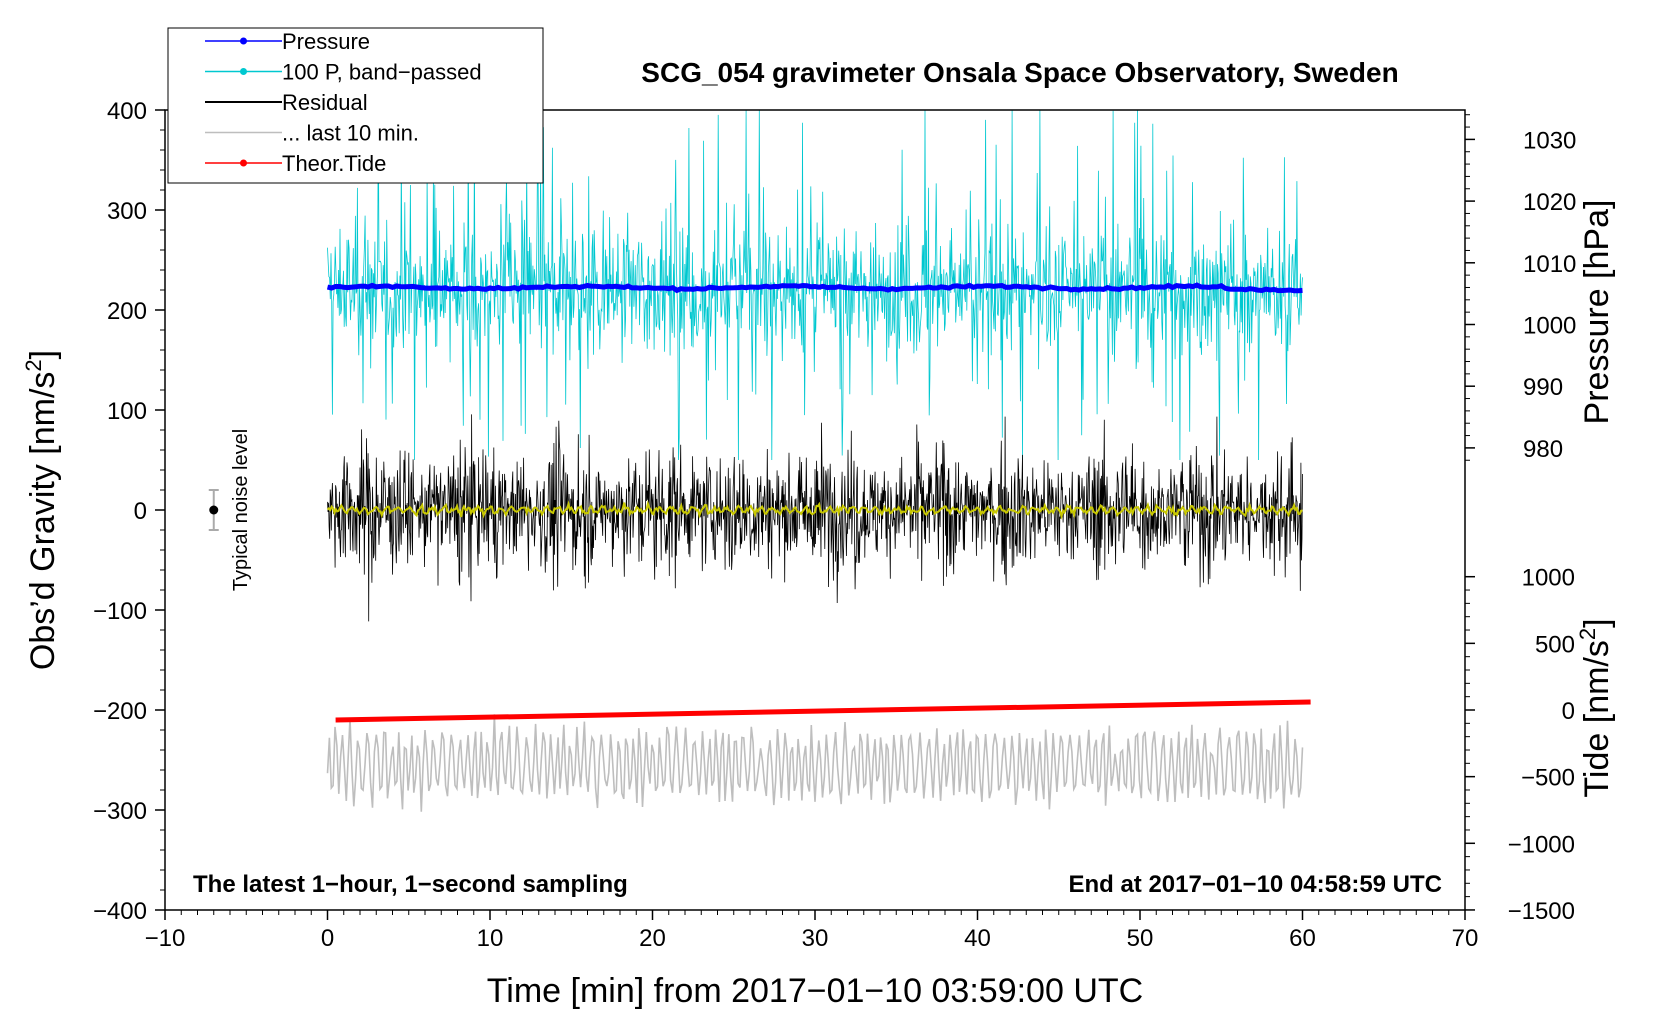 The height and width of the screenshot is (1020, 1660). I want to click on x-tick-label: 50, so click(1140, 938).